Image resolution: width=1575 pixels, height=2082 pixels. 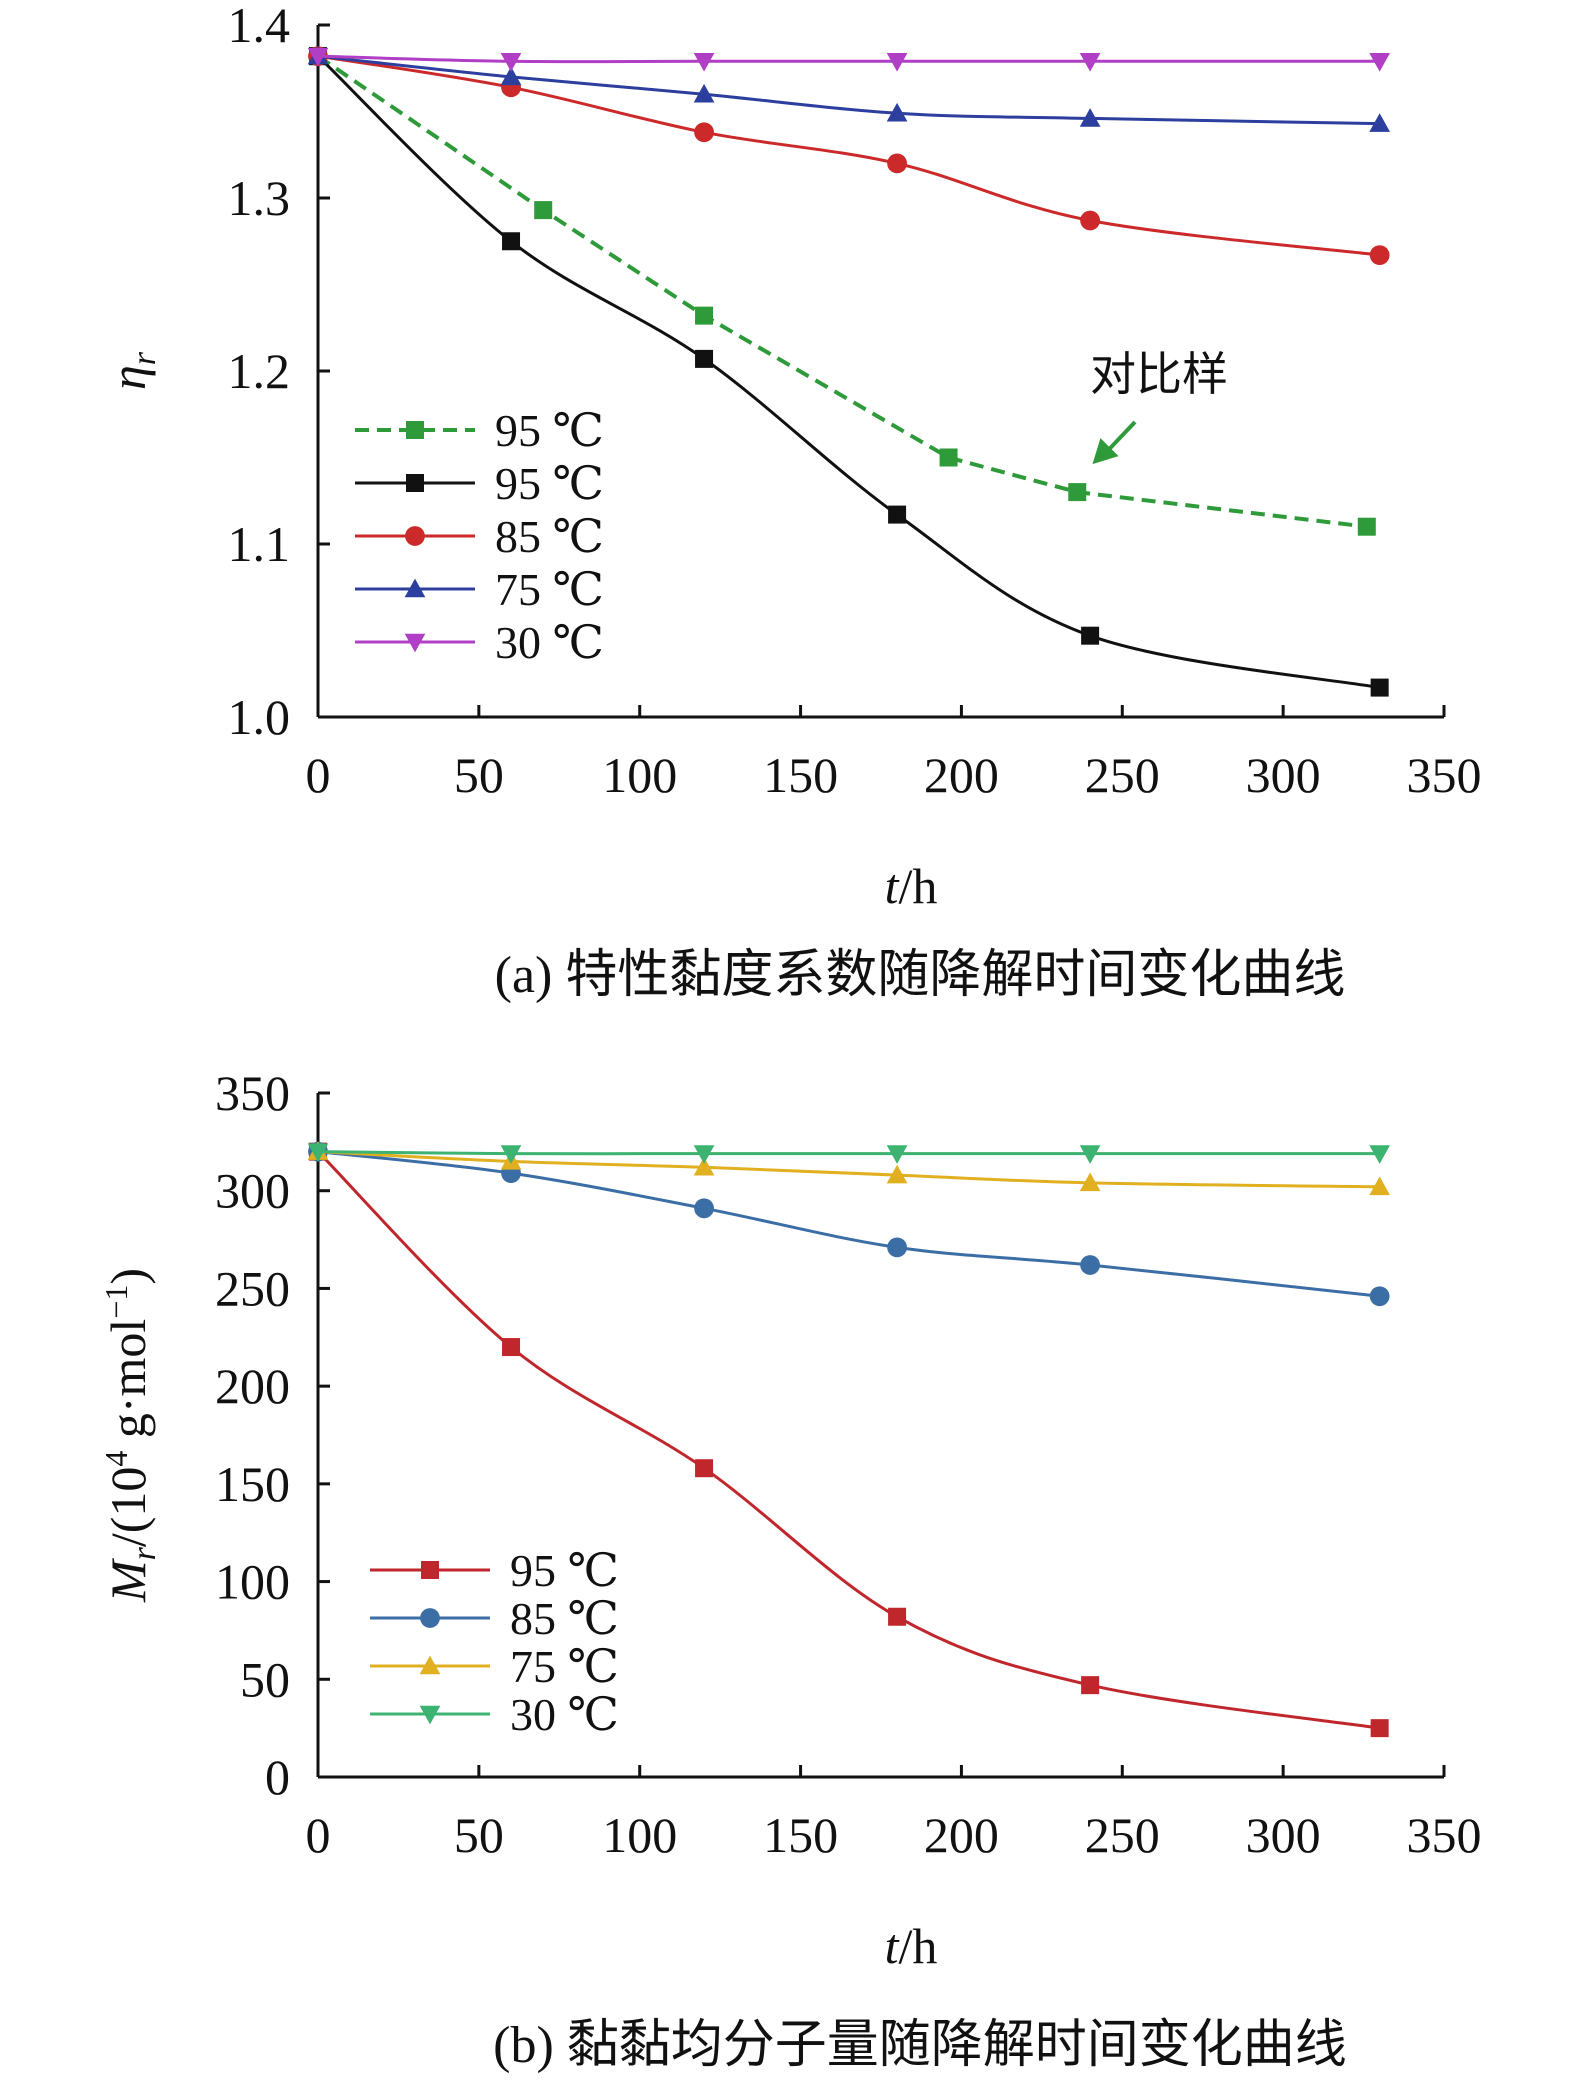 What do you see at coordinates (252, 1582) in the screenshot?
I see `y-tick-label: 100` at bounding box center [252, 1582].